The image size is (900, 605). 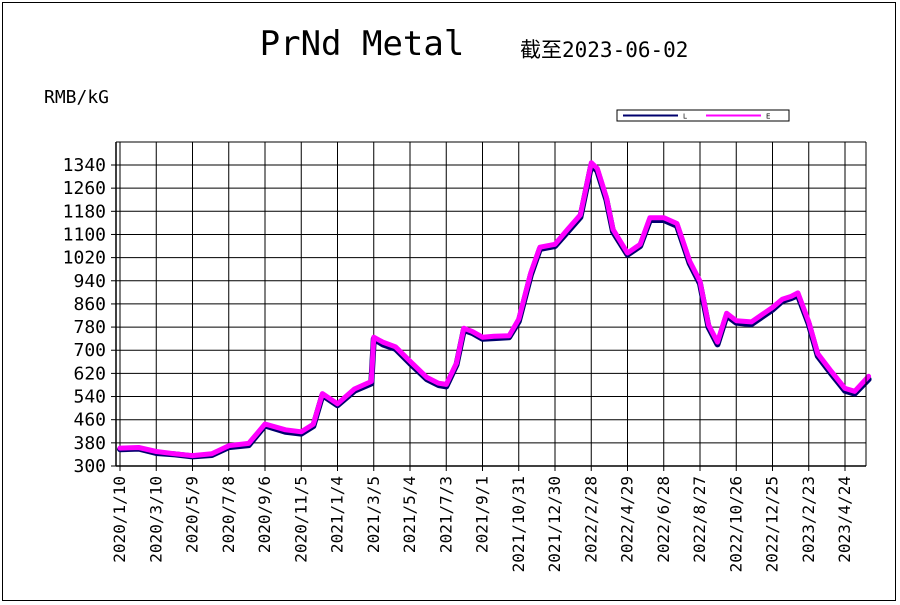 What do you see at coordinates (590, 519) in the screenshot?
I see `x-tick-label: 2022/2/28` at bounding box center [590, 519].